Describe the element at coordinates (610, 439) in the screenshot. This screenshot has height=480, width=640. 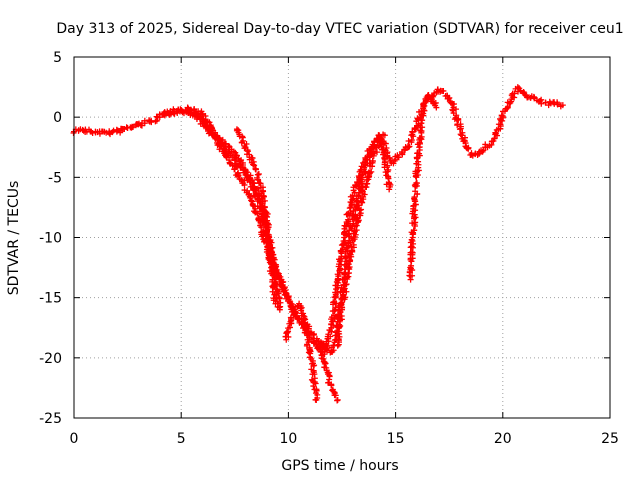
I see `x-tick-label: 25` at that location.